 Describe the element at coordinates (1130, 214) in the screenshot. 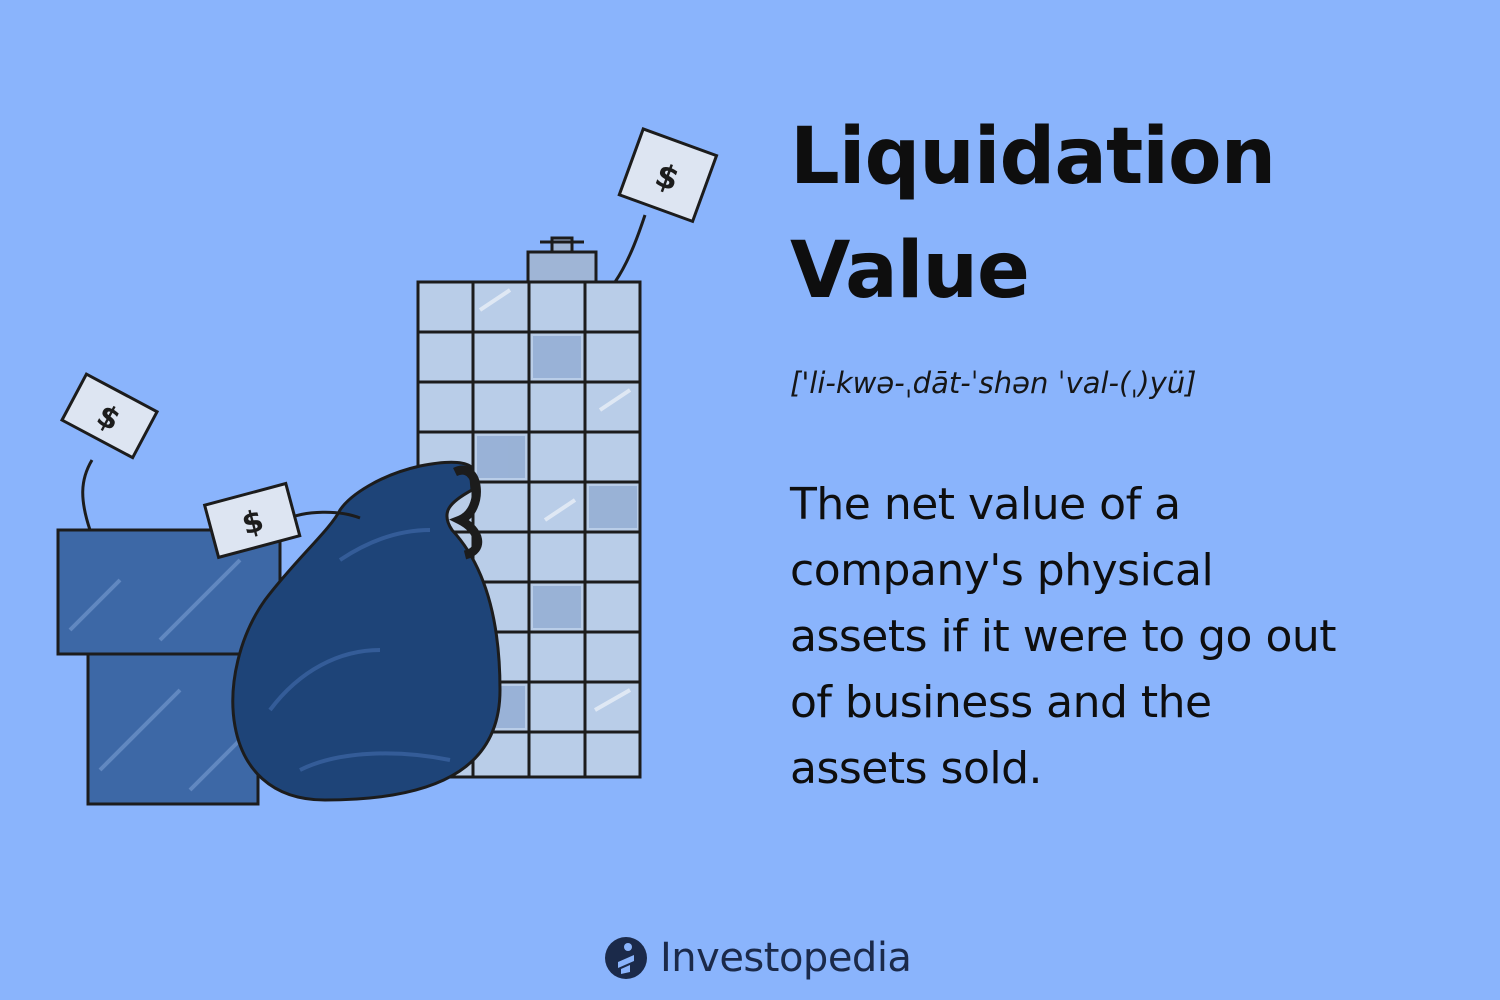

I see `page-title: Liquidation Value` at that location.